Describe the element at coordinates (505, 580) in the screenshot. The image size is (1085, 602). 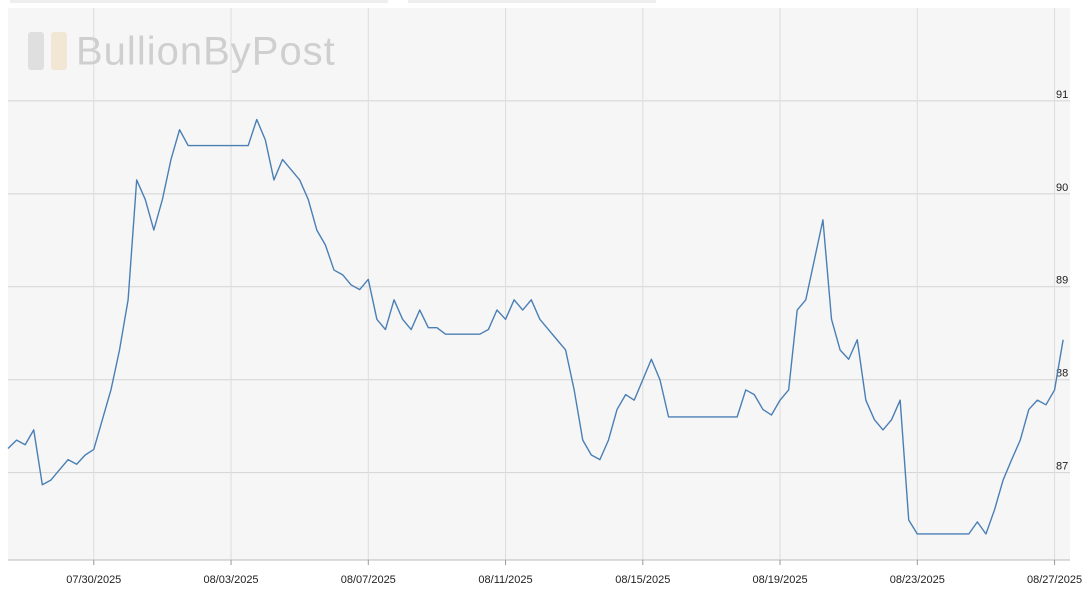
I see `x-tick-label: 08/11/2025` at that location.